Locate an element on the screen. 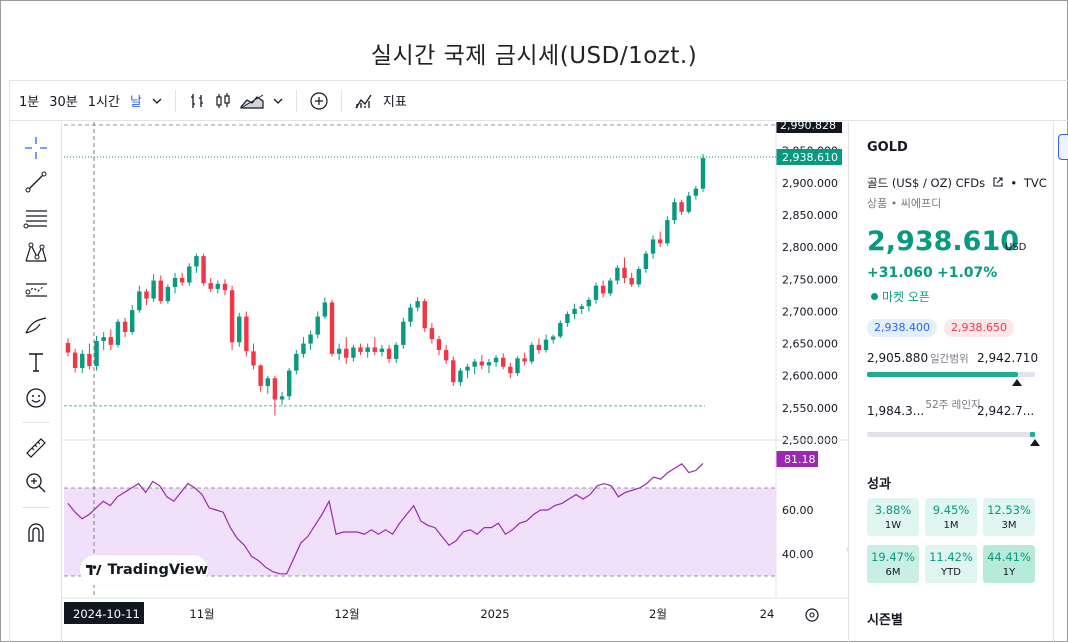 The height and width of the screenshot is (642, 1068). chart-toolbar: 1분 30분 1시간 날 지표 is located at coordinates (539, 101).